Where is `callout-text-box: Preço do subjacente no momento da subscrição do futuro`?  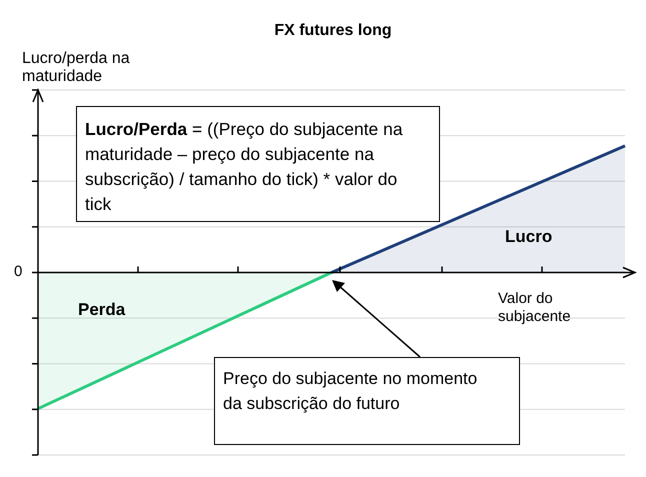 callout-text-box: Preço do subjacente no momento da subscrição do futuro is located at coordinates (367, 401).